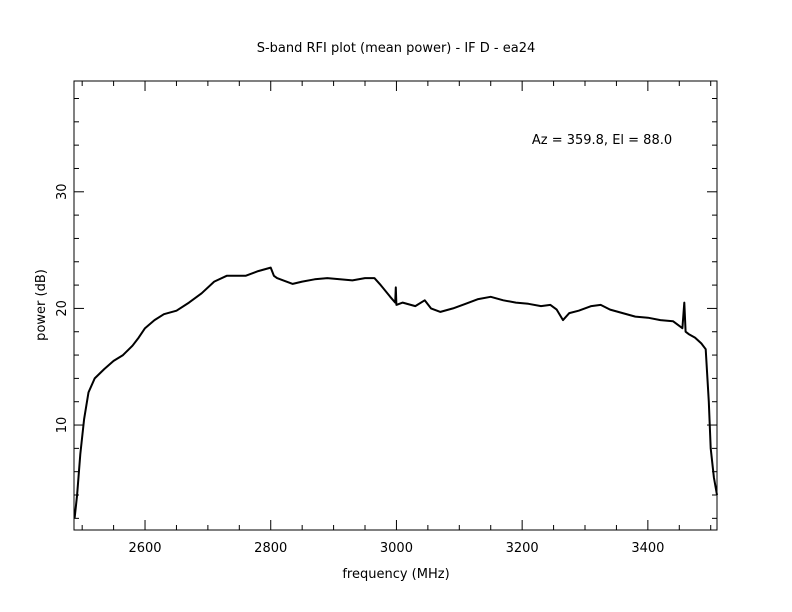  Describe the element at coordinates (270, 548) in the screenshot. I see `x-tick-label: 2800` at that location.